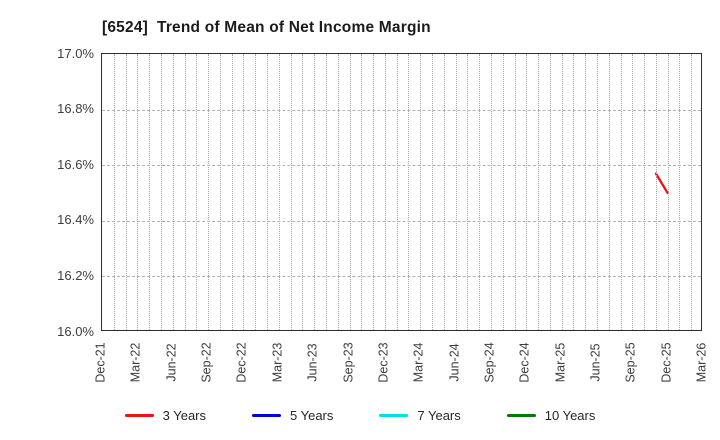 This screenshot has height=440, width=720. Describe the element at coordinates (171, 362) in the screenshot. I see `x-tick-label: Jun-22` at that location.